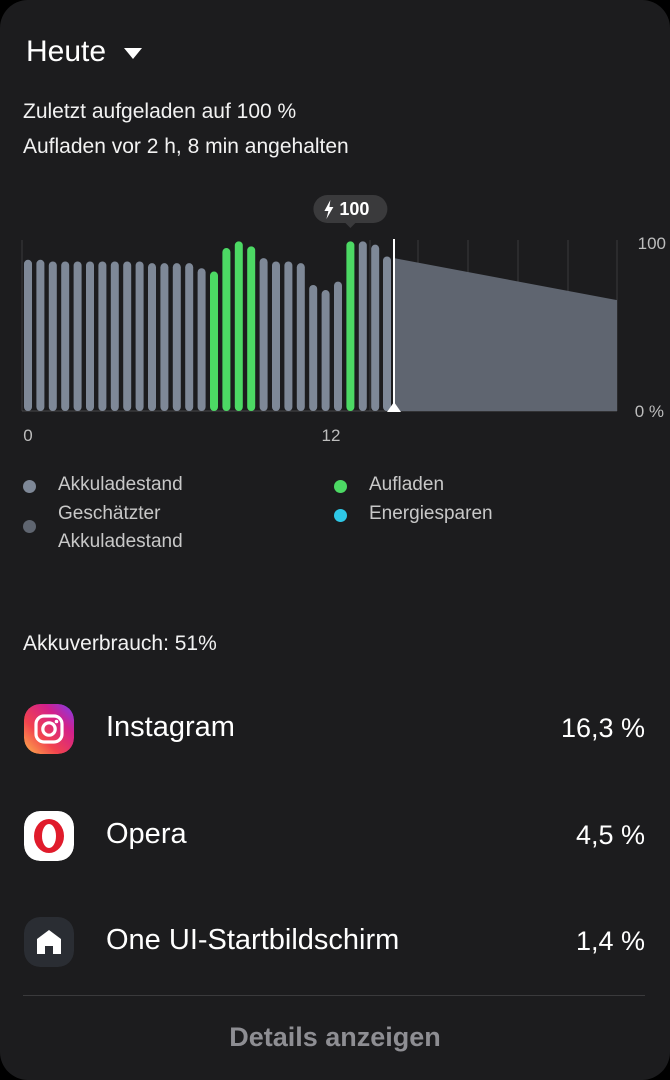  What do you see at coordinates (160, 111) in the screenshot?
I see `last-charged-text: Zuletzt aufgeladen auf 100 %` at bounding box center [160, 111].